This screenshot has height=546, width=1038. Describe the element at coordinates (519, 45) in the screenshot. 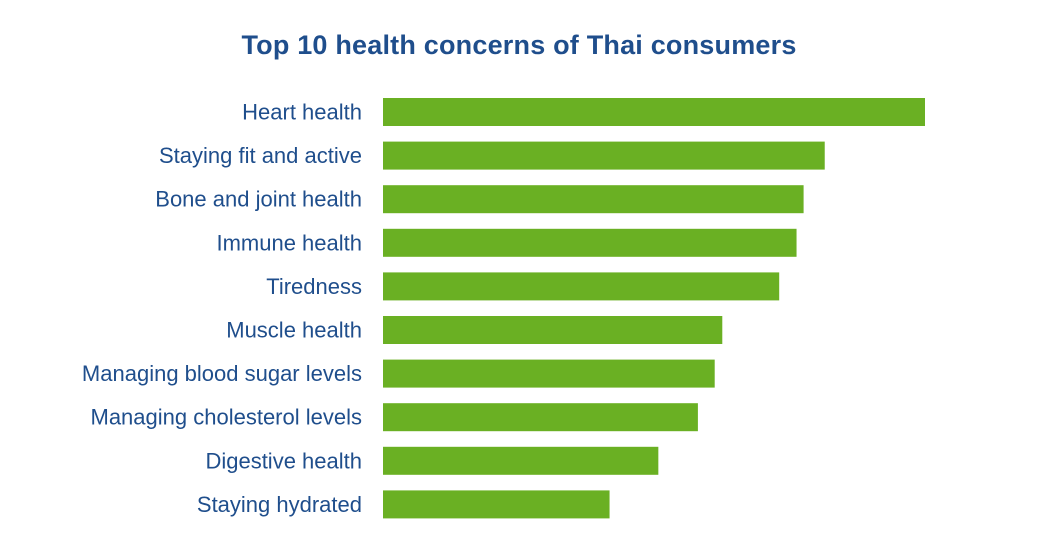

I see `chart-title: Top 10 health concerns of Thai consumers` at that location.